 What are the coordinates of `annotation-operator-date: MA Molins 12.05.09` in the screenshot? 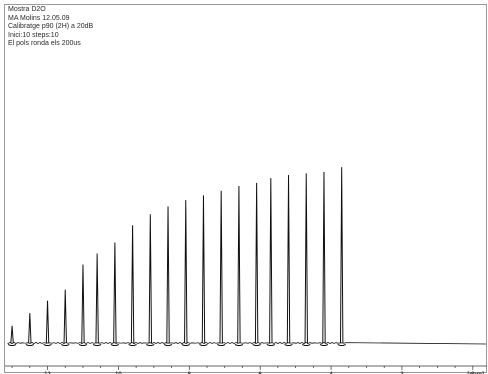 It's located at (39, 18).